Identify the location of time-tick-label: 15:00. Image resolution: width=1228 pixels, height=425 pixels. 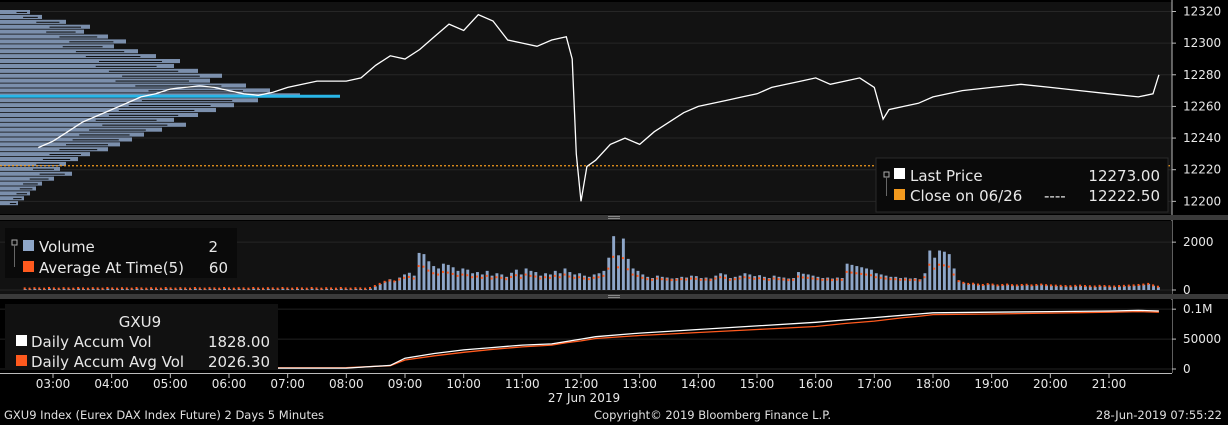
(757, 384).